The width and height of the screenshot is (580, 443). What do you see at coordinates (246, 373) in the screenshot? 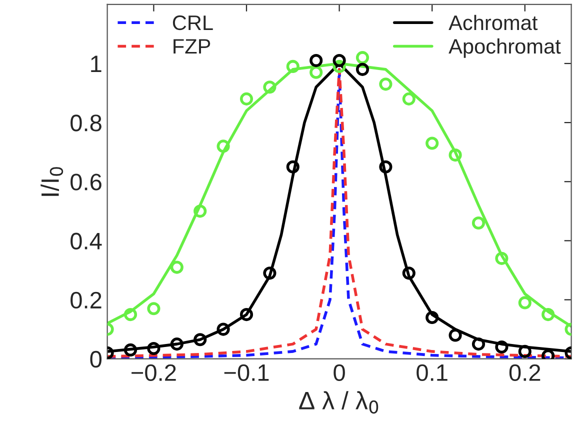
I see `x-tick-label: −0.1` at bounding box center [246, 373].